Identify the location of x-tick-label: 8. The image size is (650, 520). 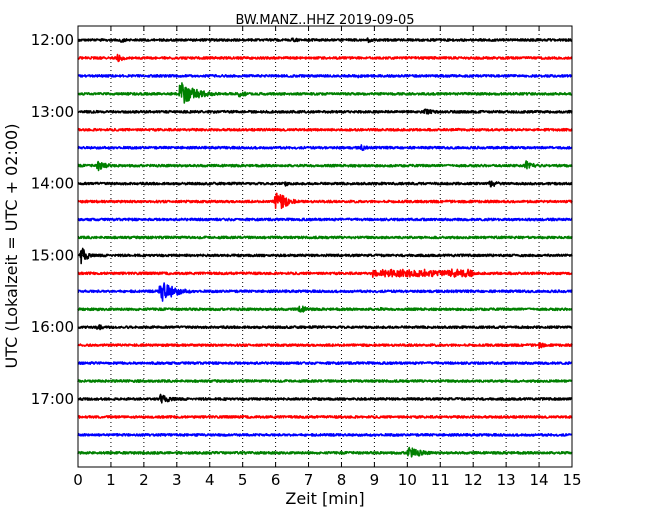
(342, 480).